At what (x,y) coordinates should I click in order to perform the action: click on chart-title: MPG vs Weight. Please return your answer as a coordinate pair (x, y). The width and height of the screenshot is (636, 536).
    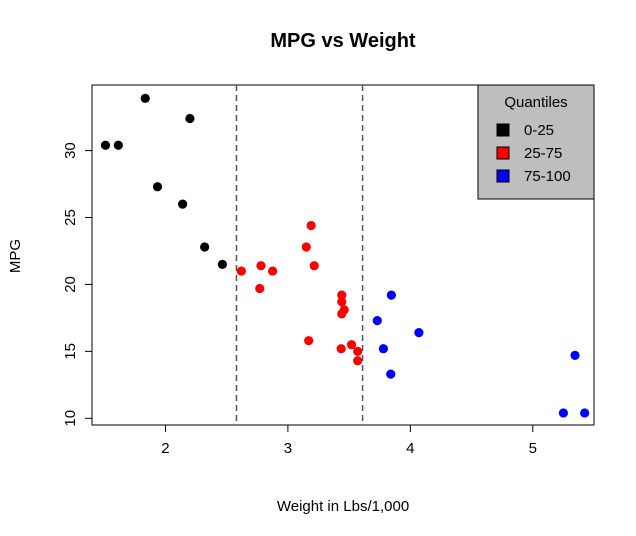
    Looking at the image, I should click on (343, 41).